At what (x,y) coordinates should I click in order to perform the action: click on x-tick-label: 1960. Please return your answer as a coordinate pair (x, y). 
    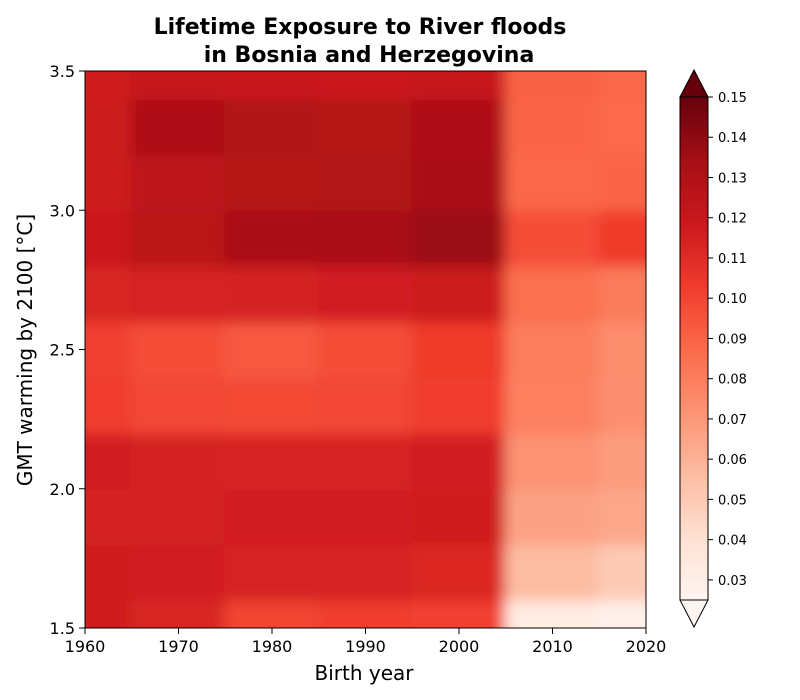
    Looking at the image, I should click on (85, 646).